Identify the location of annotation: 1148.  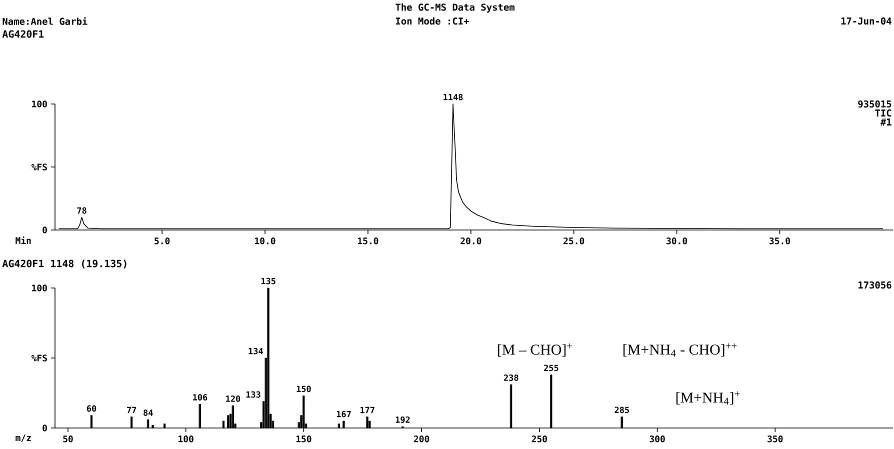
(453, 97).